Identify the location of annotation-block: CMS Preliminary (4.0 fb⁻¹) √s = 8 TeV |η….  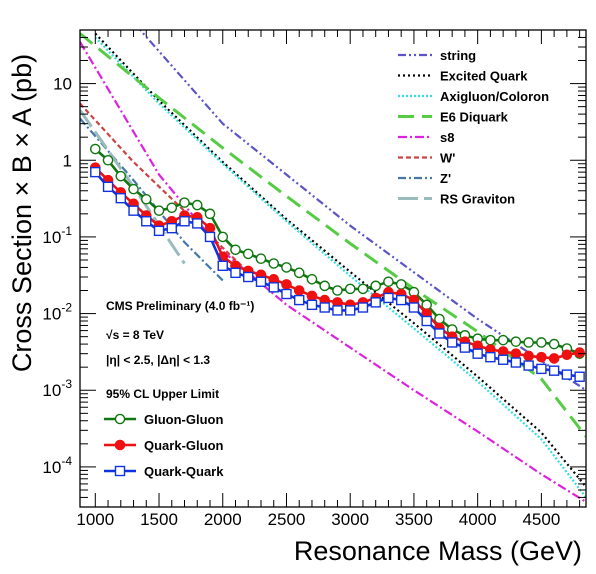
(180, 350).